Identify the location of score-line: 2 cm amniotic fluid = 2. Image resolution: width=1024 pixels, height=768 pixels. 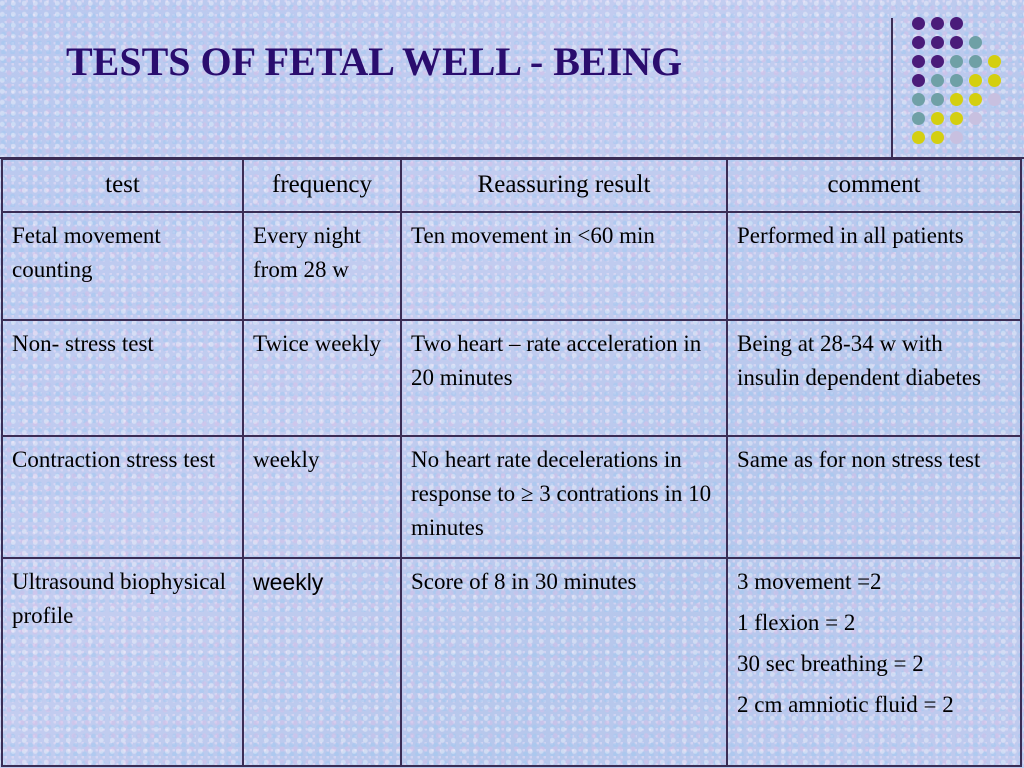
(845, 704).